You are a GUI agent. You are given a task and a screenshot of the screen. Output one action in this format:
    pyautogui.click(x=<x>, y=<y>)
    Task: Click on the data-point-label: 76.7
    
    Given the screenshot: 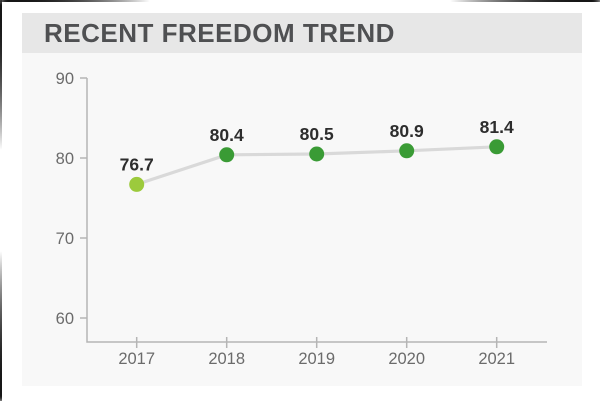 What is the action you would take?
    pyautogui.click(x=137, y=164)
    